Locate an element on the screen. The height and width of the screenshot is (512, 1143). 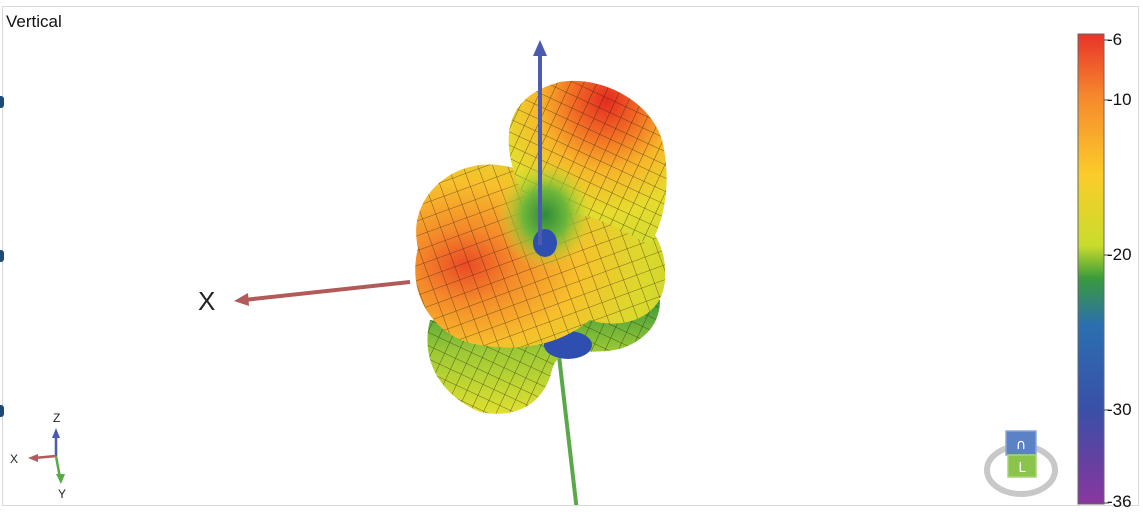
color-scale-bar is located at coordinates (1091, 269).